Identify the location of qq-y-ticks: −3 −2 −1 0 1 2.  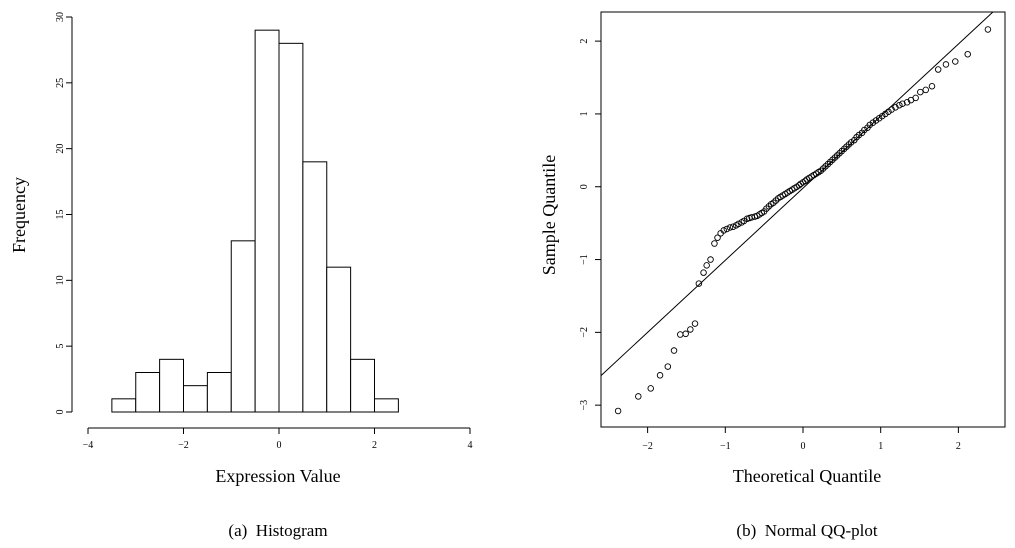
(590, 225).